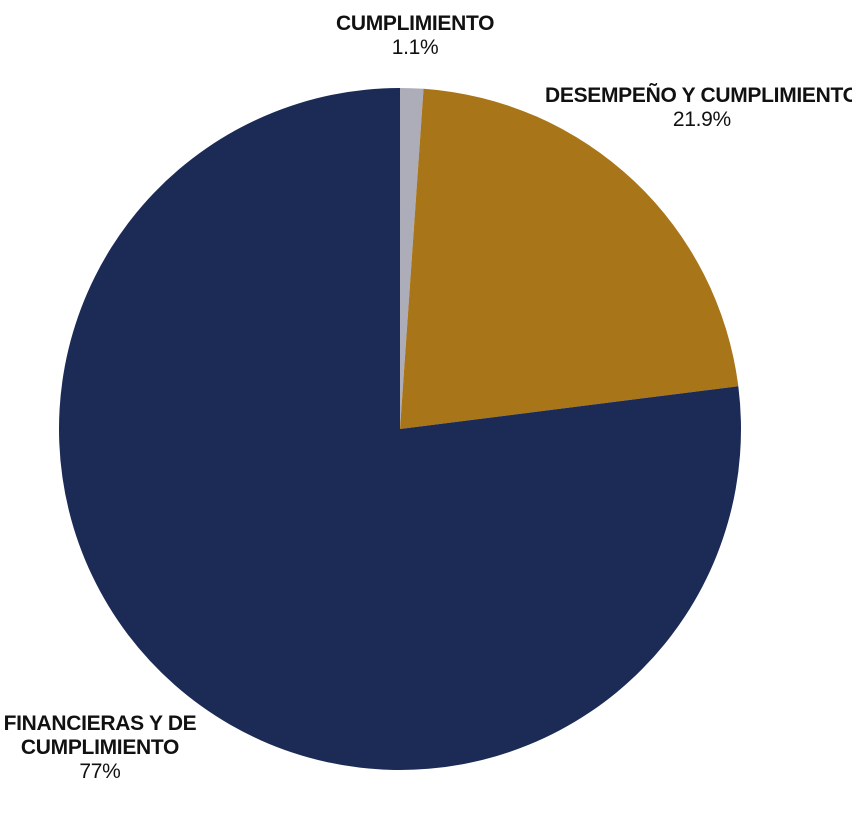  I want to click on slice-percent: 77%, so click(100, 771).